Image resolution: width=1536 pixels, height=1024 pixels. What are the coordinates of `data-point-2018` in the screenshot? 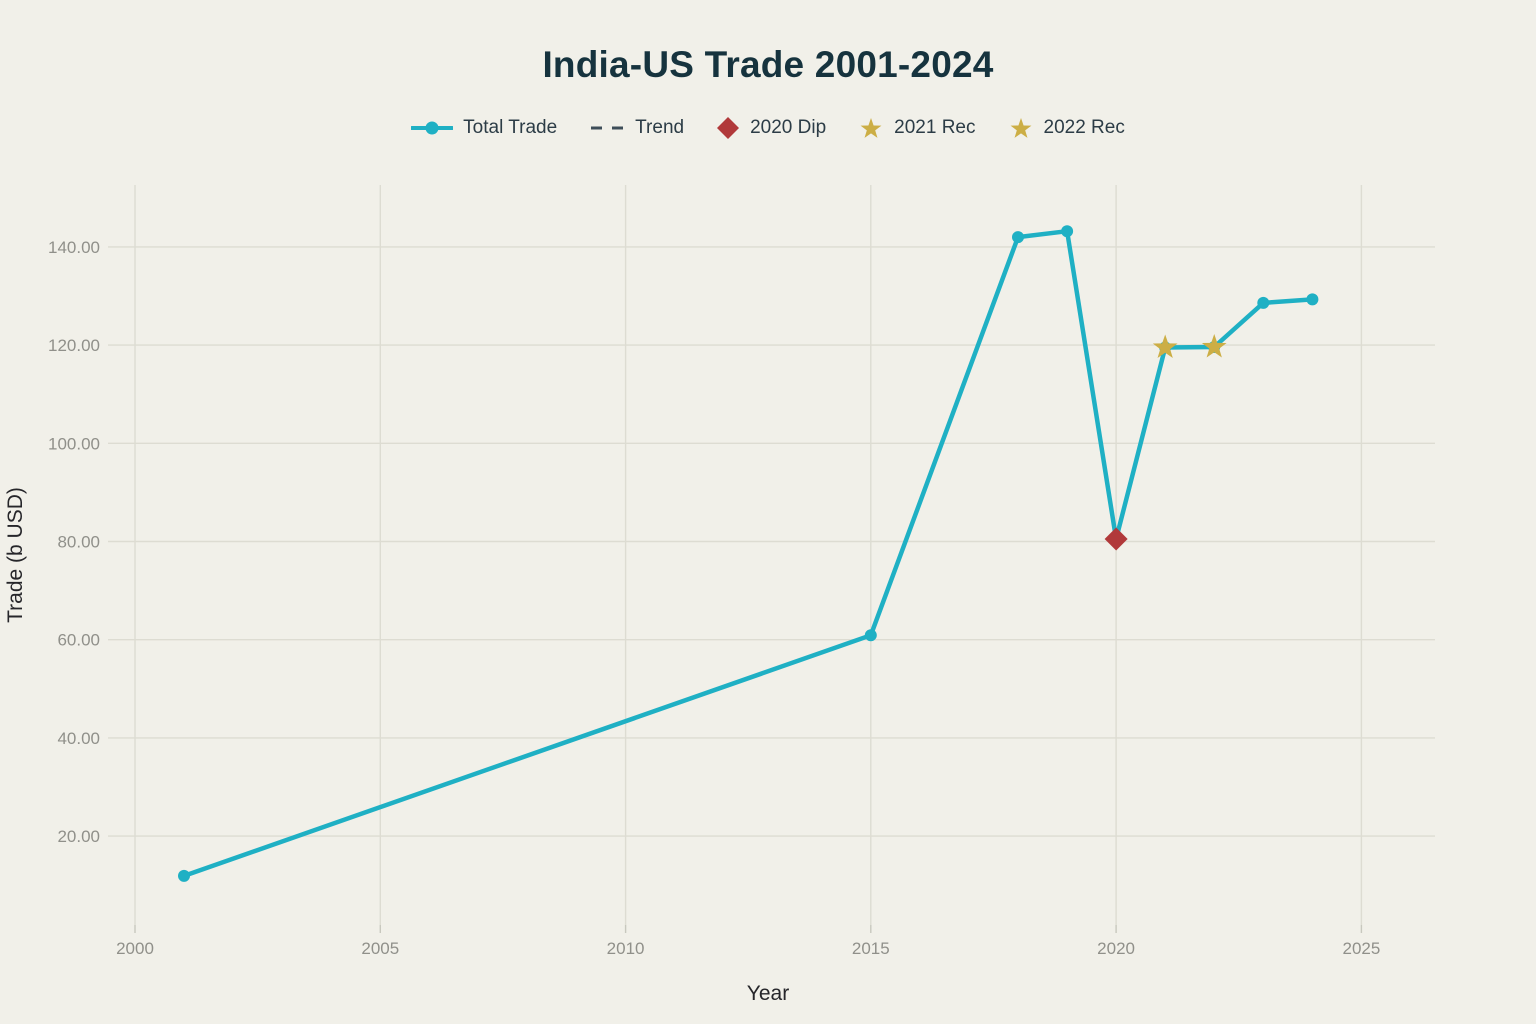 It's located at (1018, 237).